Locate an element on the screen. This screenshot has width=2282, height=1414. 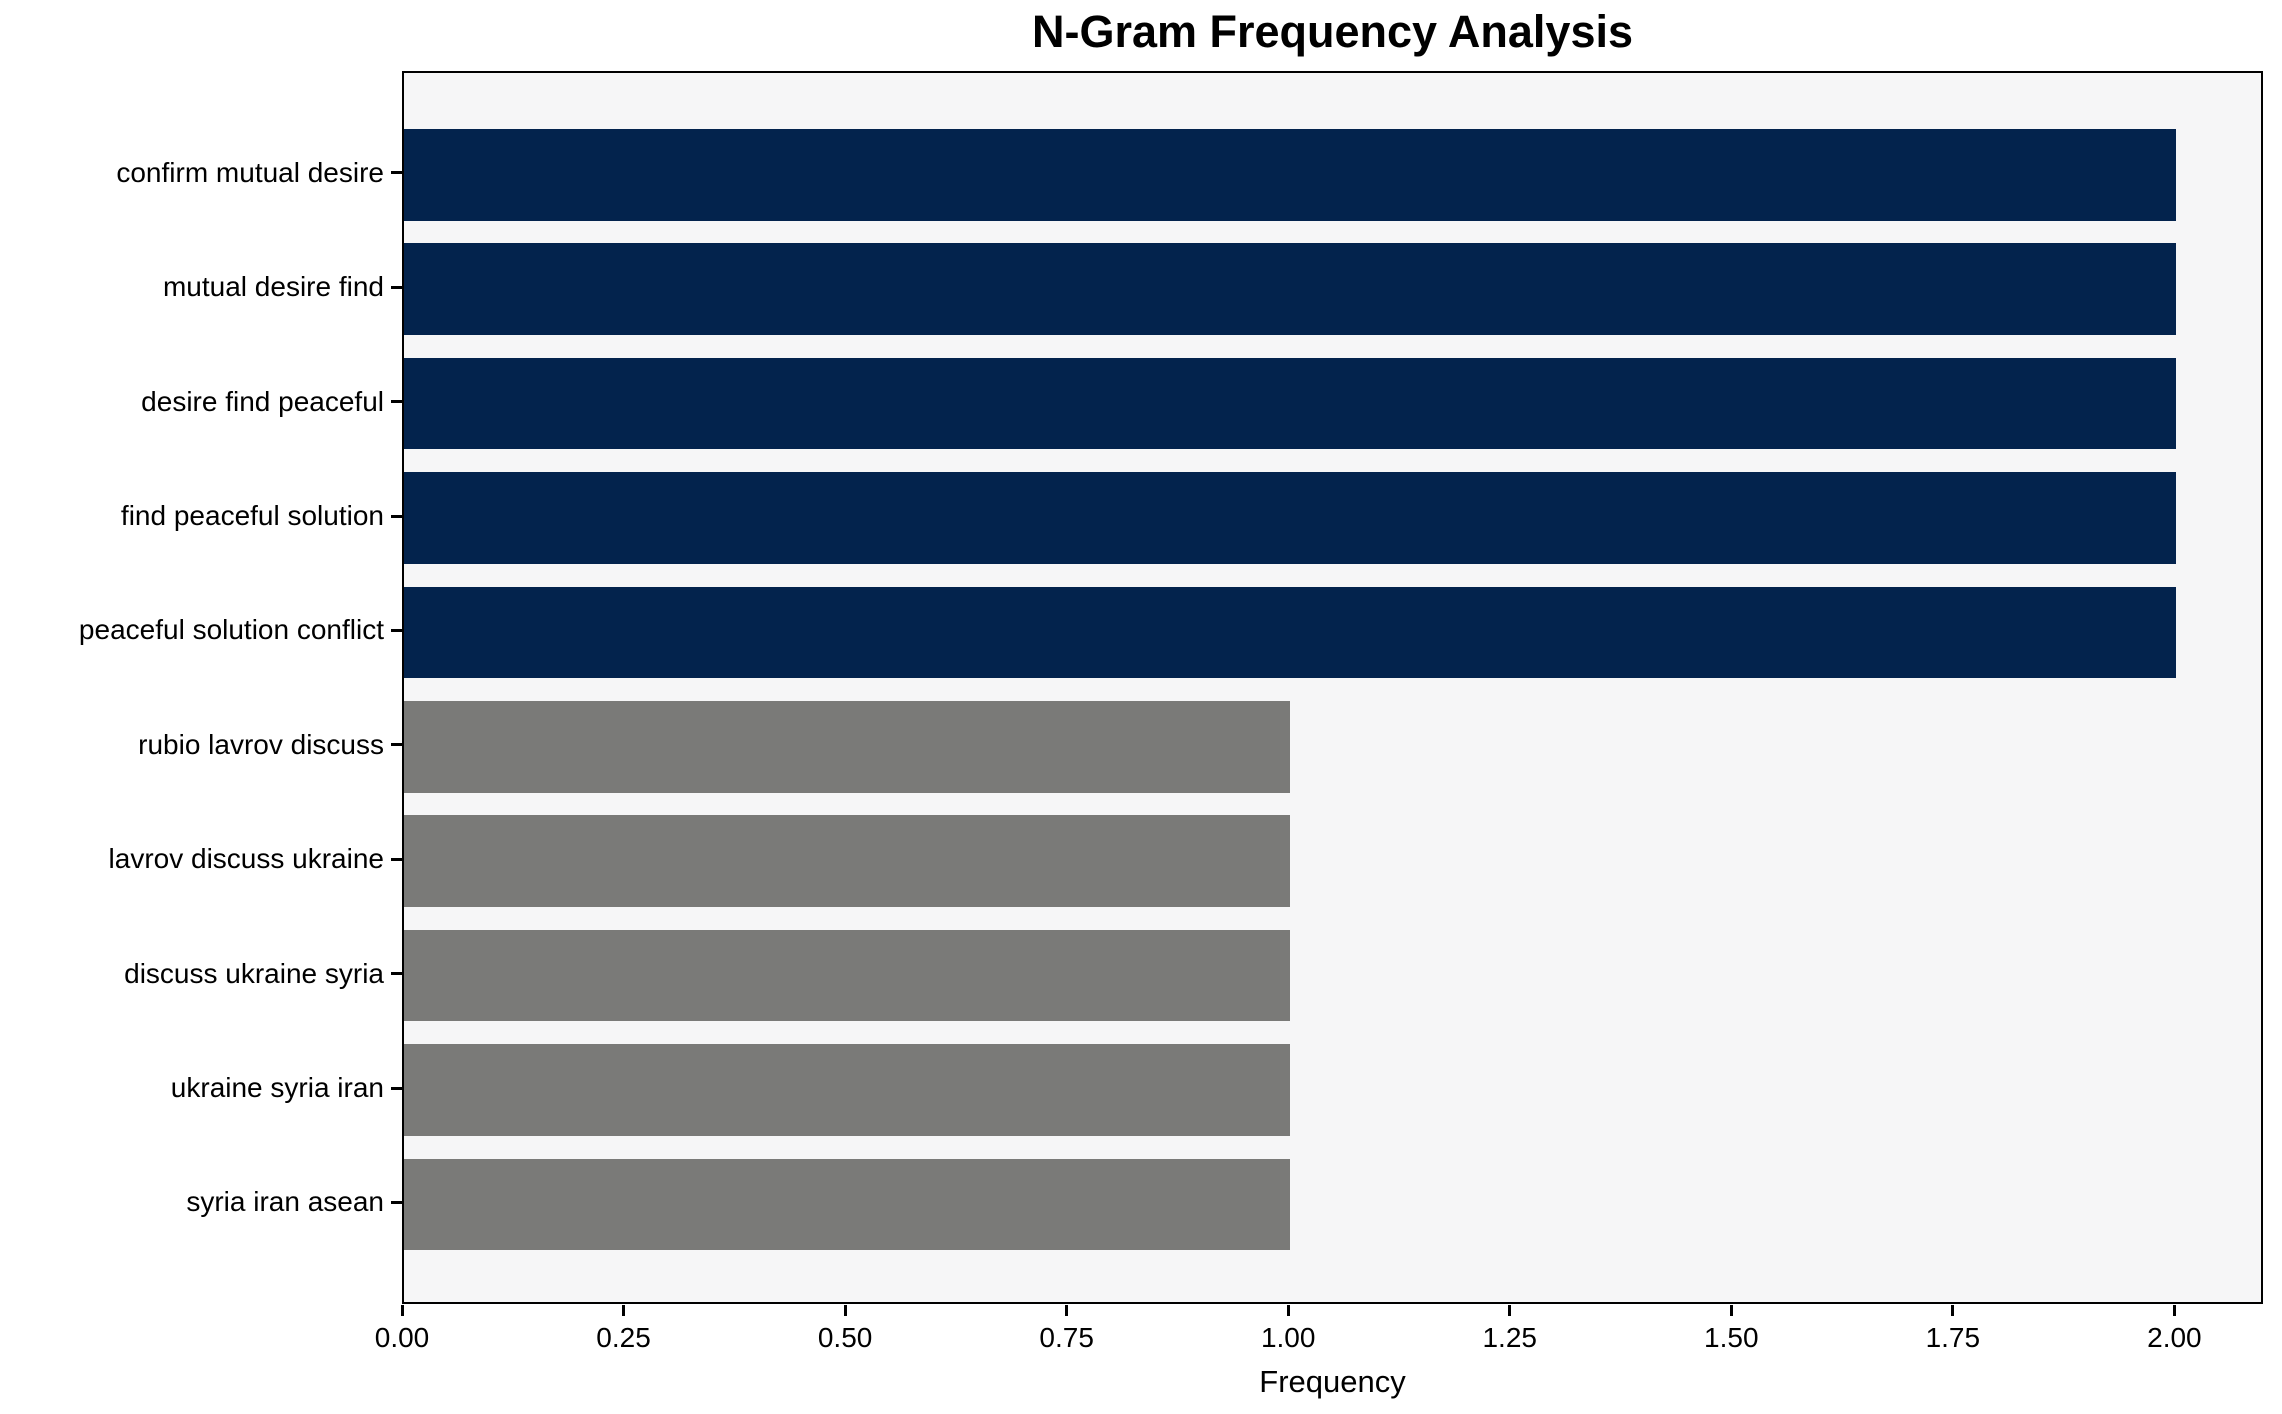
y-tick-label: peaceful solution conflict is located at coordinates (231, 630).